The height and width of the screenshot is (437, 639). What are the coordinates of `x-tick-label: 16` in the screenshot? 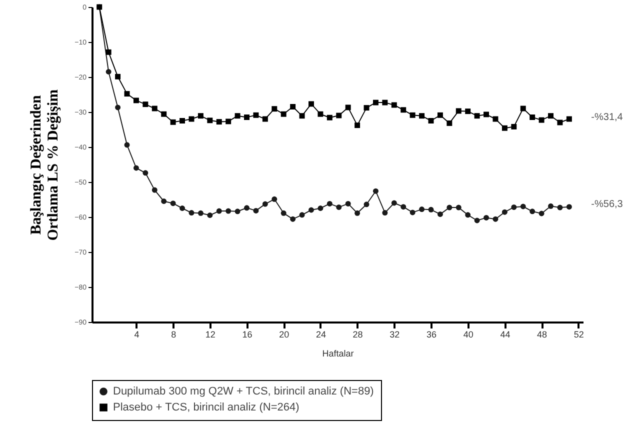 It's located at (247, 335).